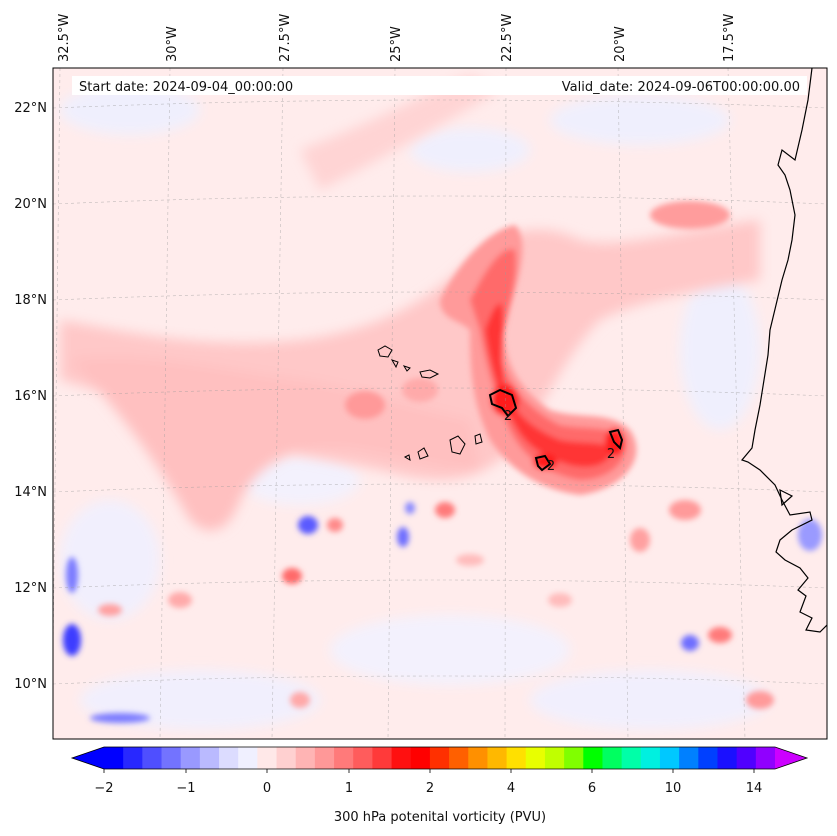  Describe the element at coordinates (30, 684) in the screenshot. I see `lat-label: 10°N` at that location.